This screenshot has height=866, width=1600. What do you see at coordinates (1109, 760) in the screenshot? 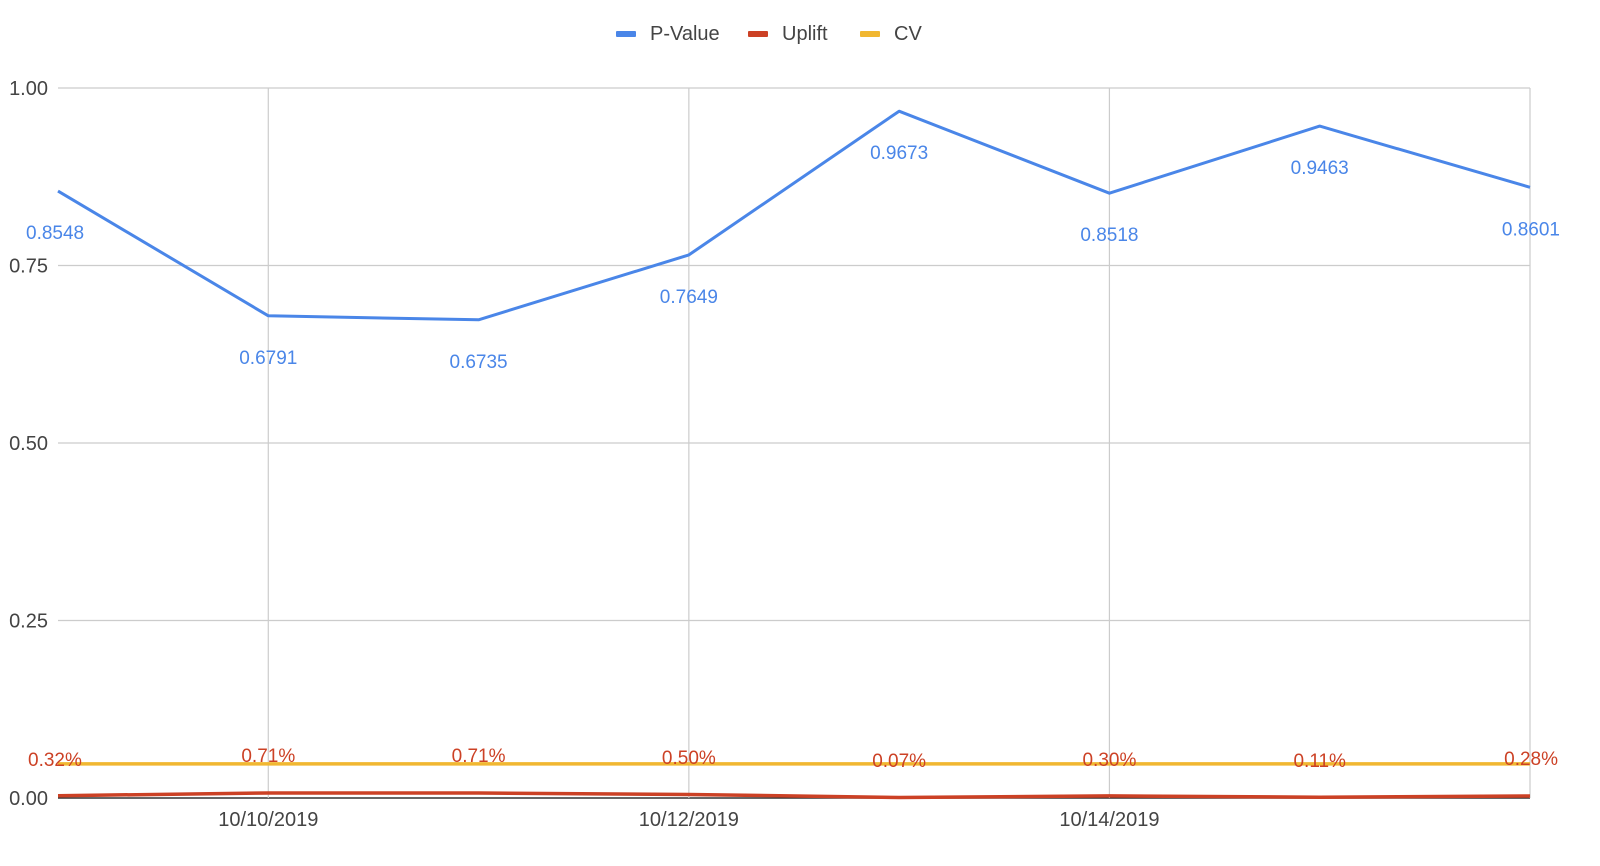
I see `data-label-uplift: 0.30%` at bounding box center [1109, 760].